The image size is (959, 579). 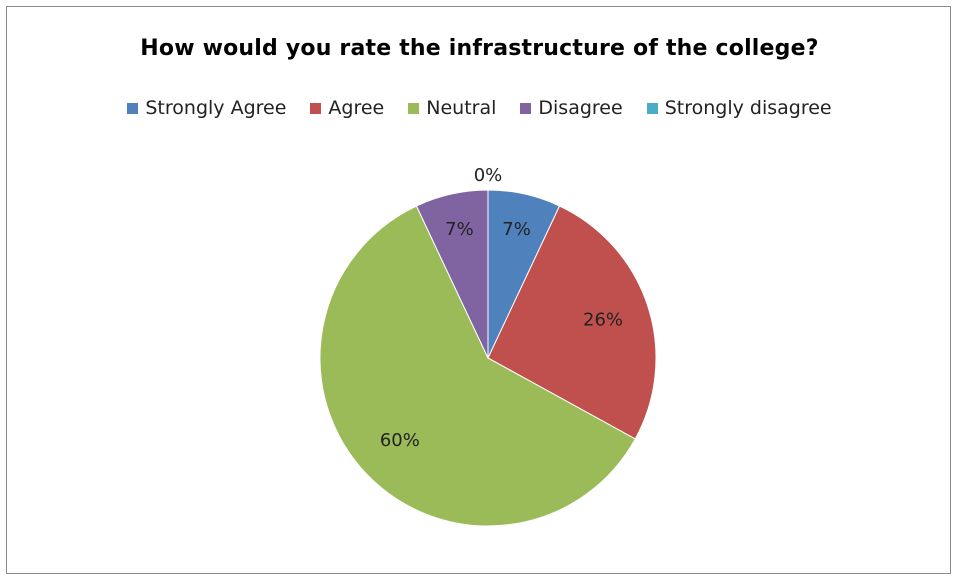 What do you see at coordinates (461, 108) in the screenshot?
I see `legend-label: Neutral` at bounding box center [461, 108].